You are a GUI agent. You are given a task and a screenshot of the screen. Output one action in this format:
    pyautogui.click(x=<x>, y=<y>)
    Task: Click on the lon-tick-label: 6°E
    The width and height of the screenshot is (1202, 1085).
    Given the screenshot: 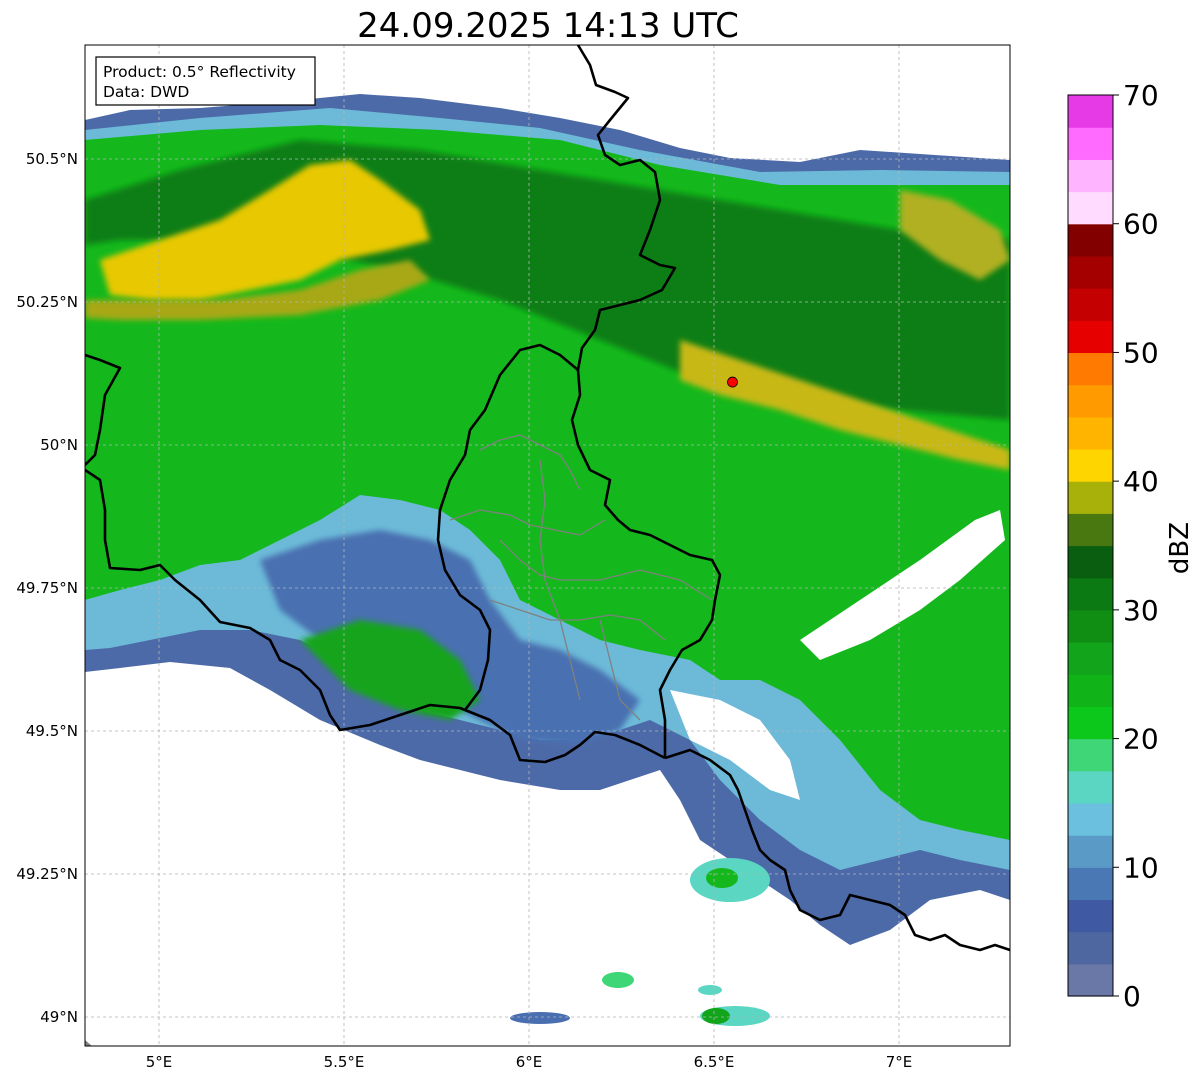 What is the action you would take?
    pyautogui.click(x=529, y=1062)
    